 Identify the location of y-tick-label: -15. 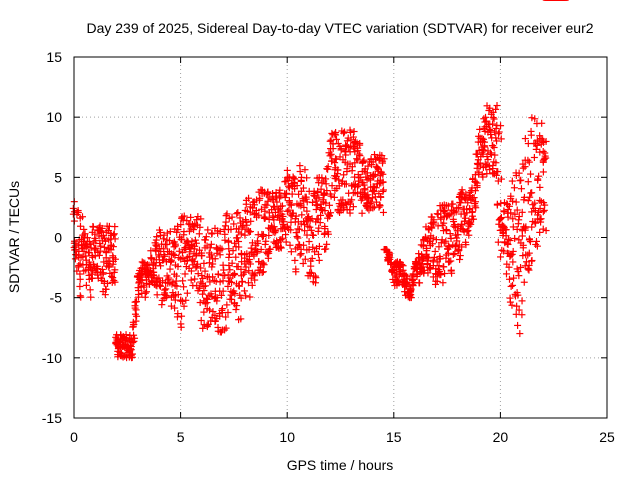
(52, 418).